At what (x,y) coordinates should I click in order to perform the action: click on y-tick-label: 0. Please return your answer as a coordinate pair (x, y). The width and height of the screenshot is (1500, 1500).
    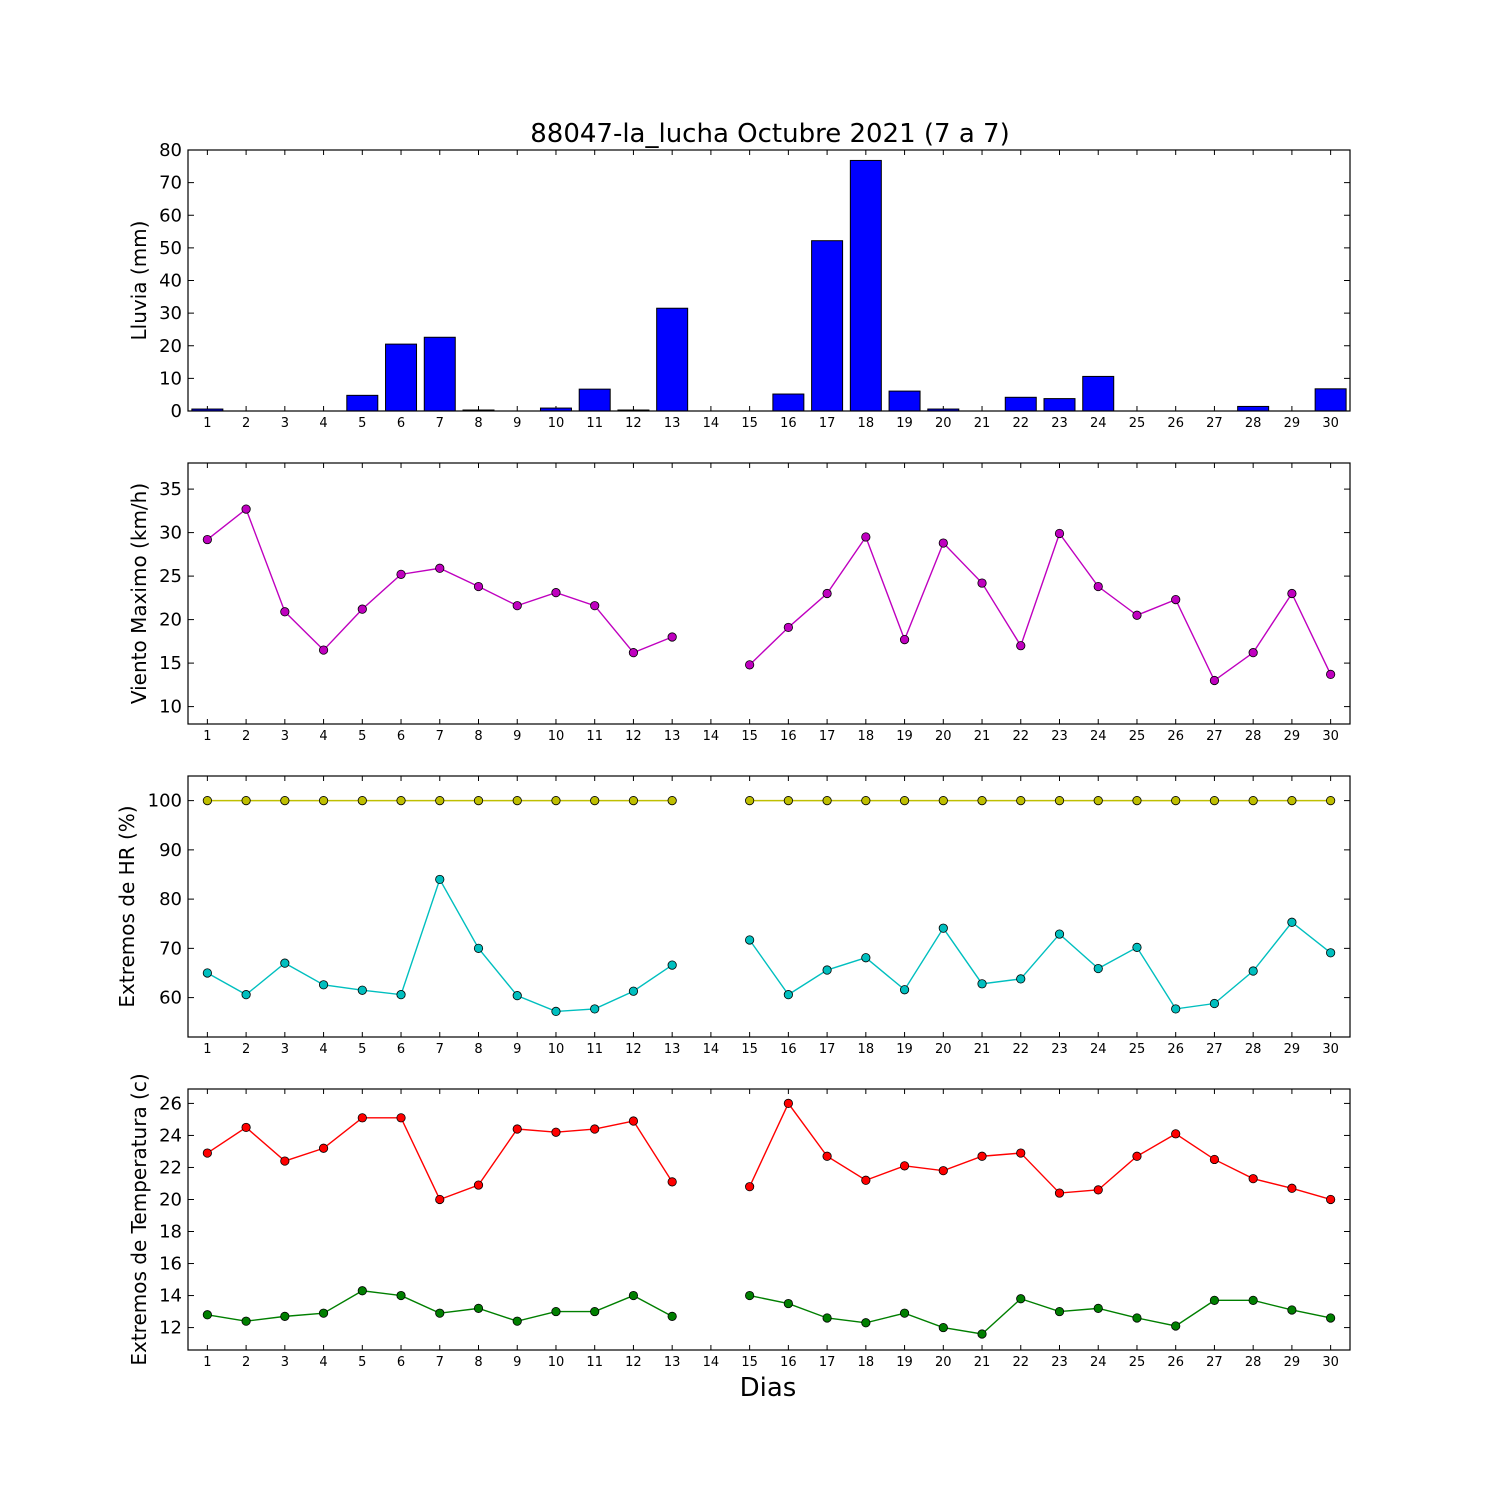
    Looking at the image, I should click on (176, 411).